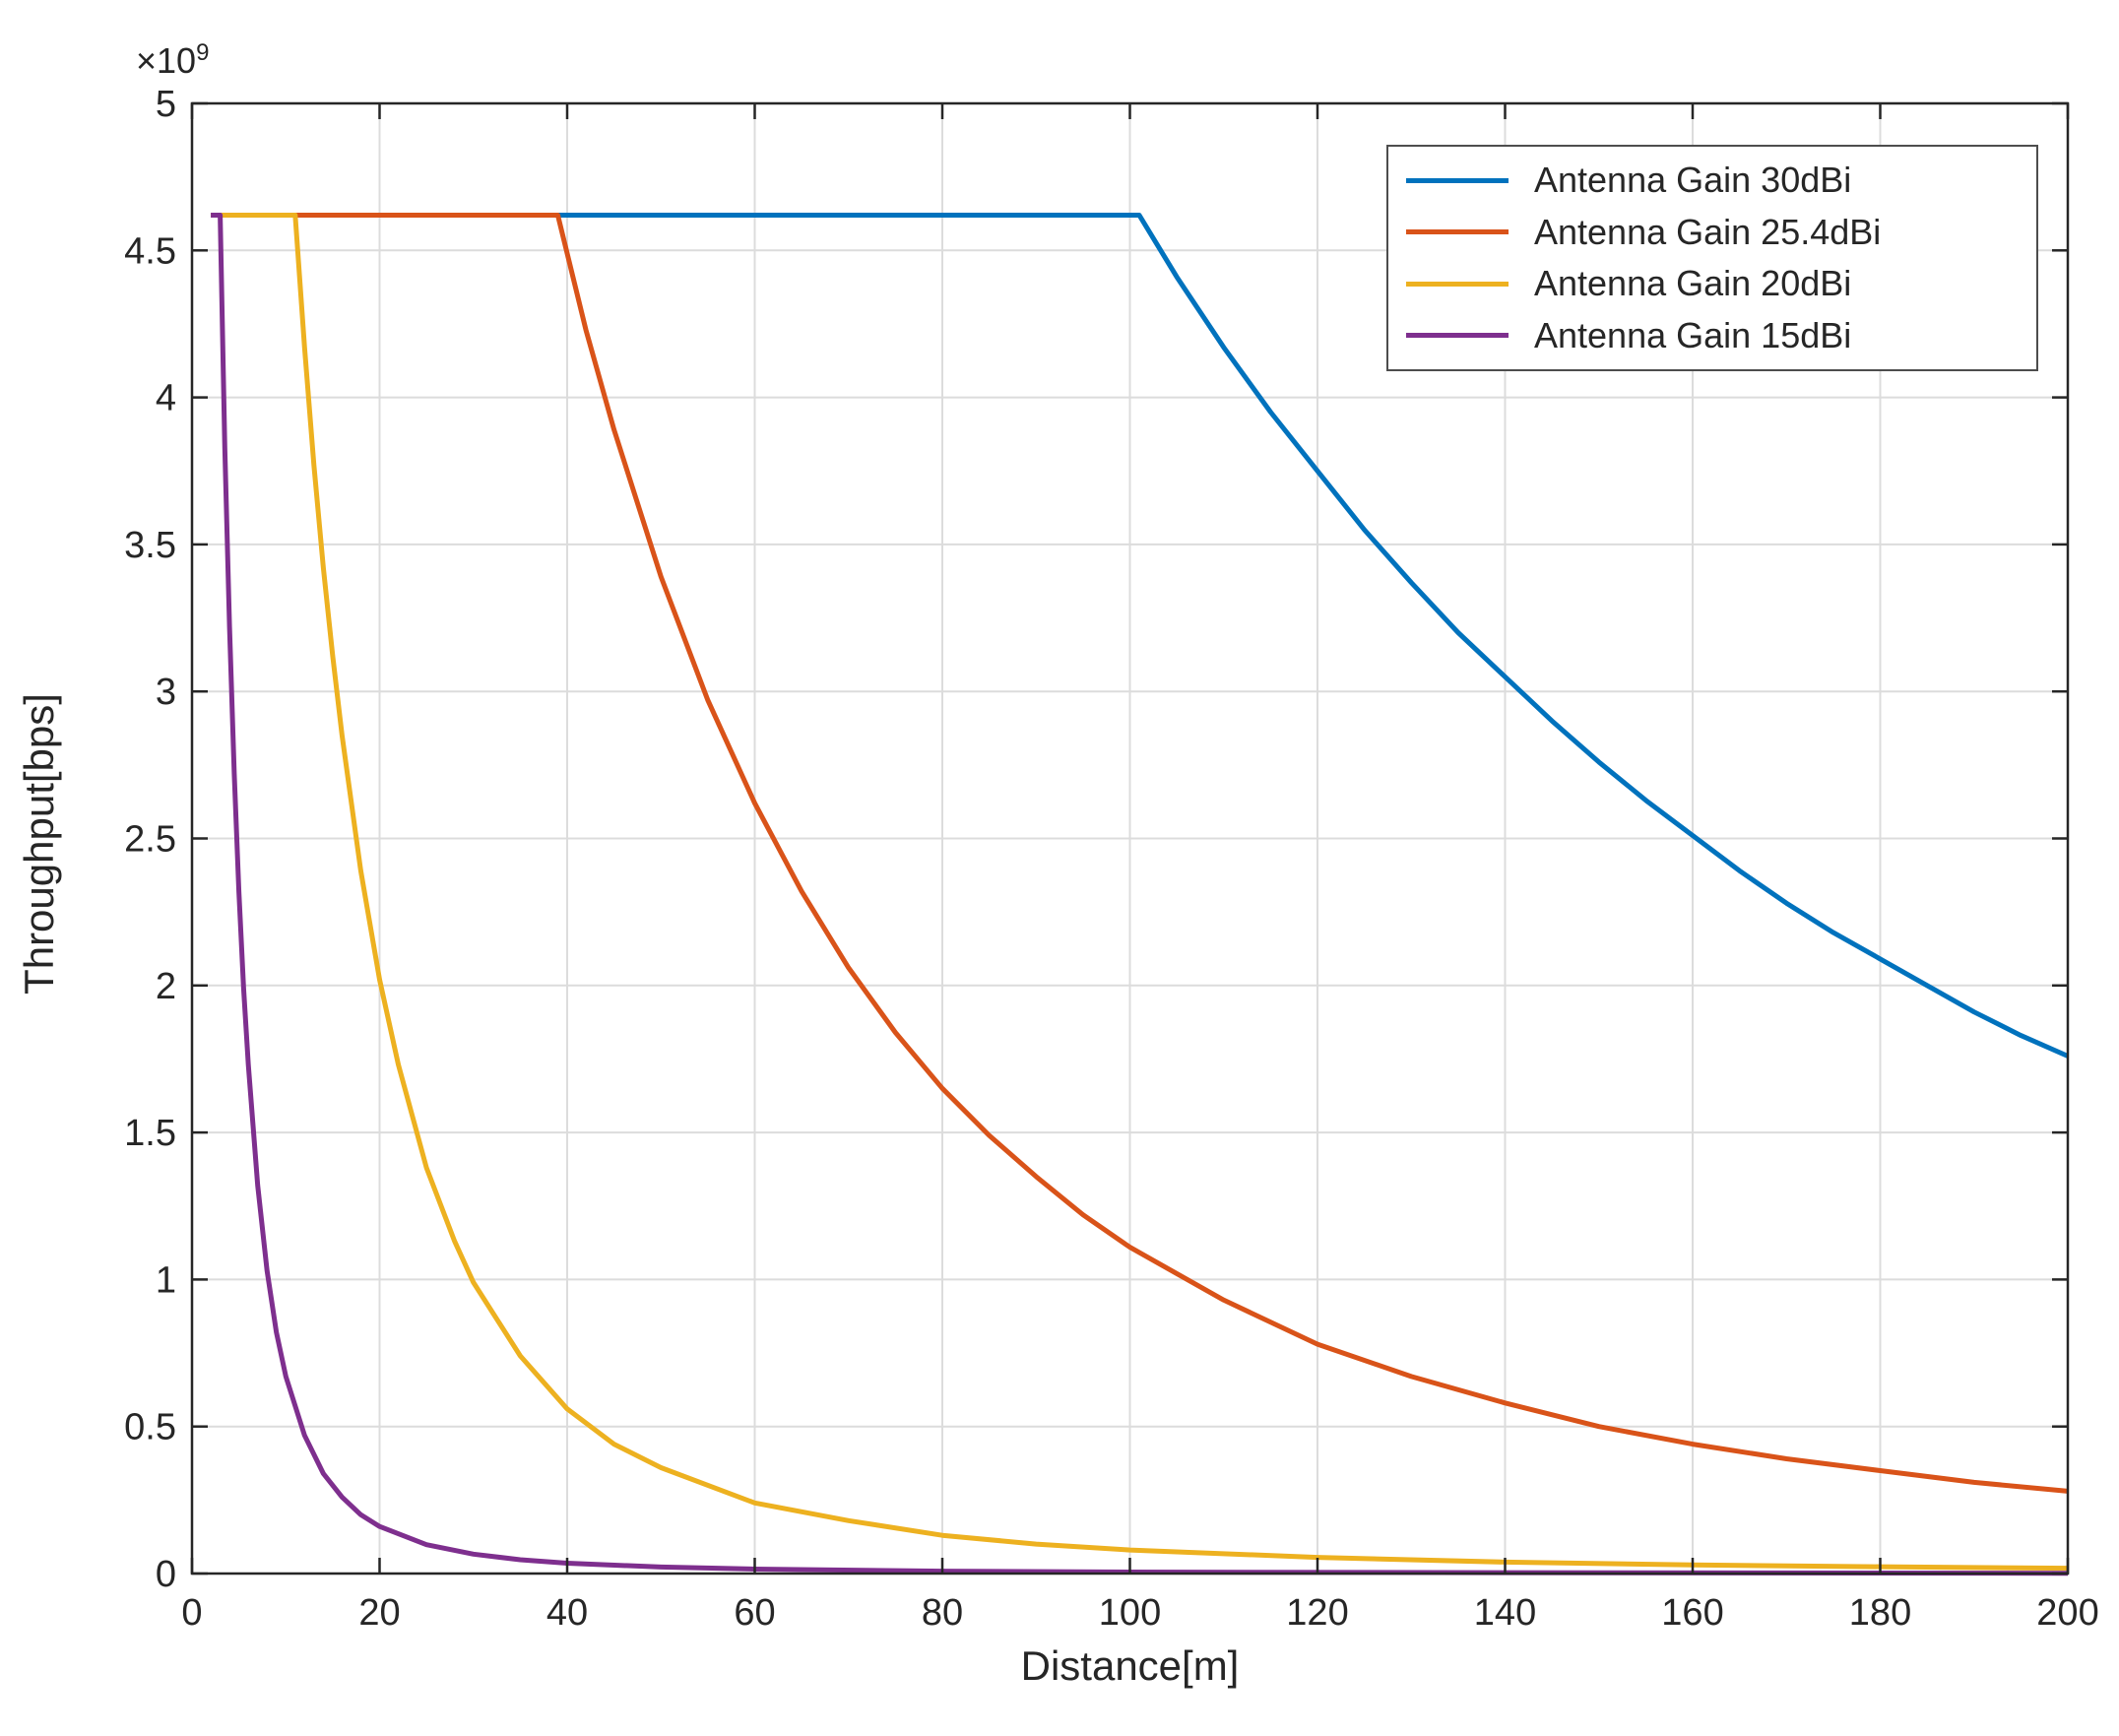 This screenshot has width=2119, height=1736. I want to click on legend-line-swatch-15dbi, so click(1457, 336).